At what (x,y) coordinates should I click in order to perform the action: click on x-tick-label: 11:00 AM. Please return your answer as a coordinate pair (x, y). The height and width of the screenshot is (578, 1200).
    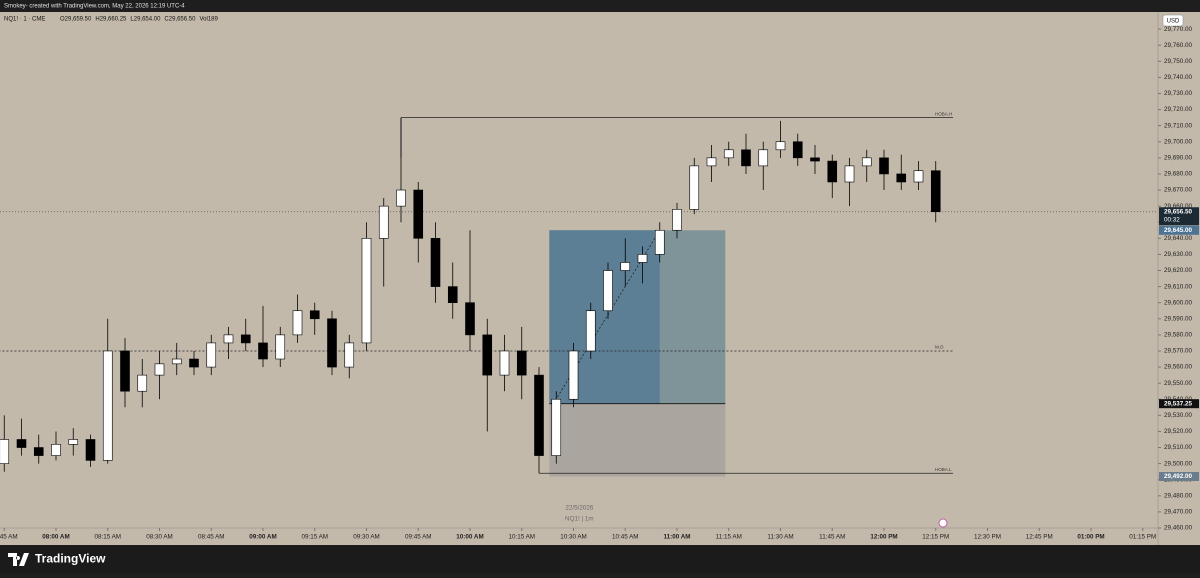
    Looking at the image, I should click on (676, 537).